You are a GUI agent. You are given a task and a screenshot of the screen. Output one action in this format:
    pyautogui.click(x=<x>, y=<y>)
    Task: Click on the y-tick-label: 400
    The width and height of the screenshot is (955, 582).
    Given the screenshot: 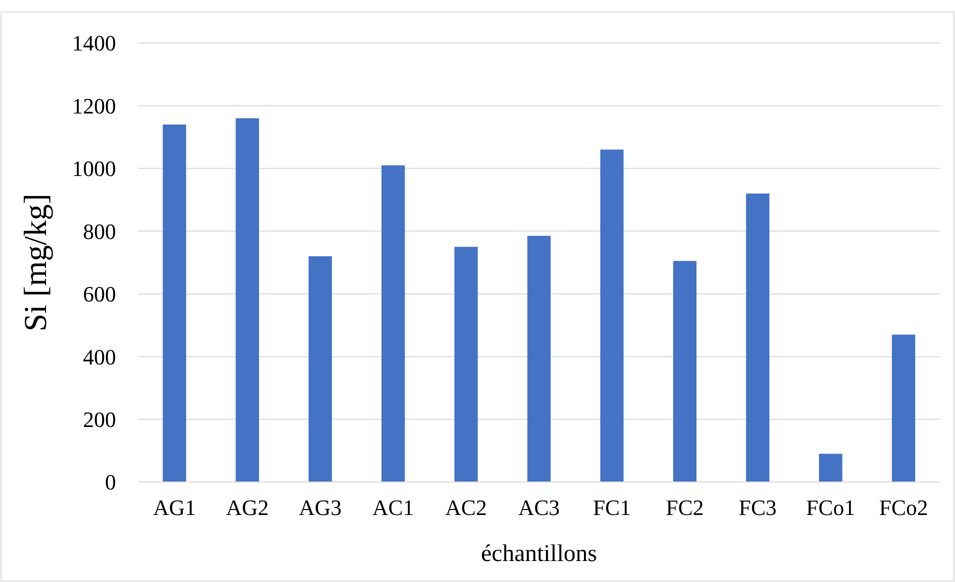 What is the action you would take?
    pyautogui.click(x=99, y=357)
    